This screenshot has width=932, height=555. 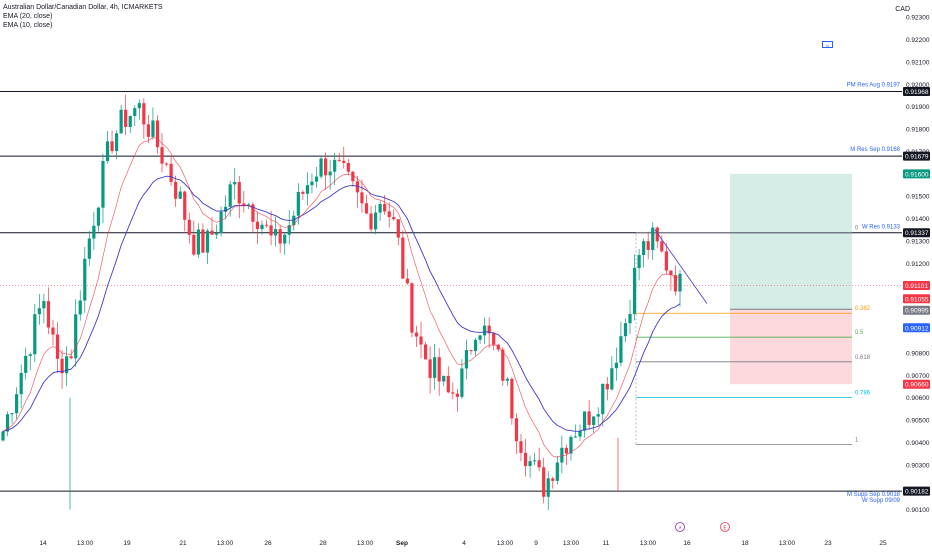 I want to click on price-axis-tick: 0.92000, so click(x=918, y=85).